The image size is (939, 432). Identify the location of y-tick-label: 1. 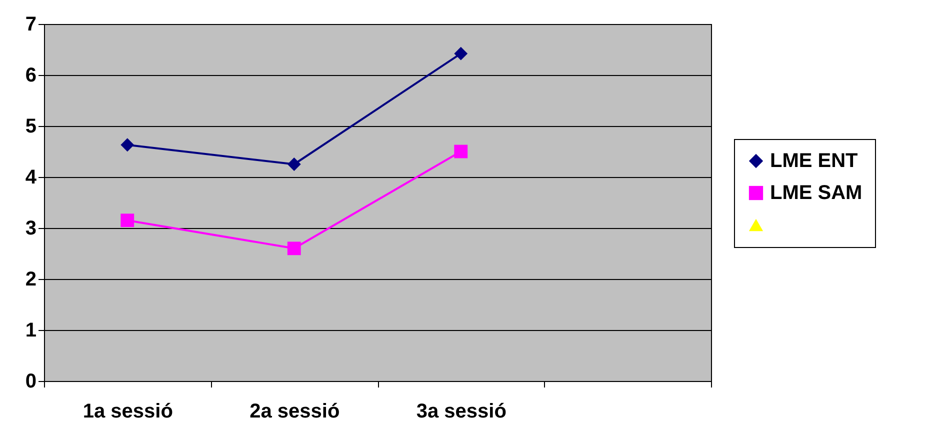
(30, 331).